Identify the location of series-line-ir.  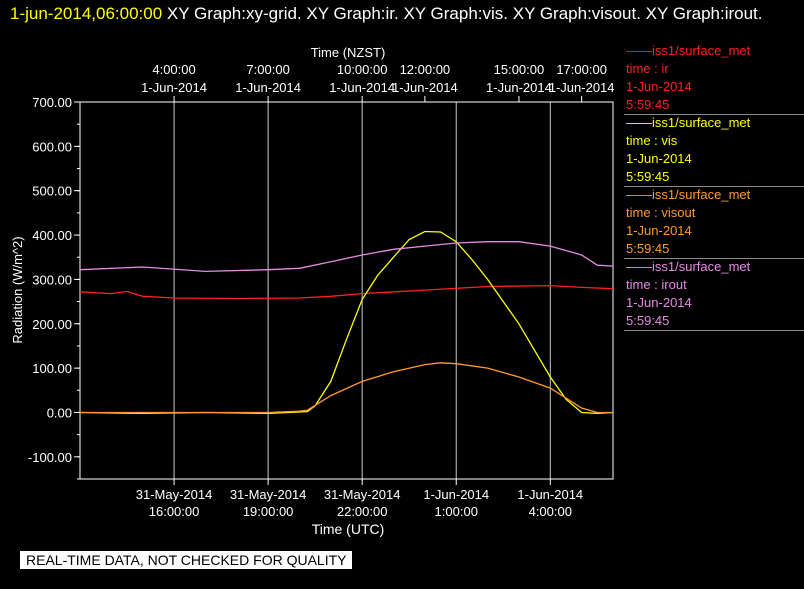
(346, 292).